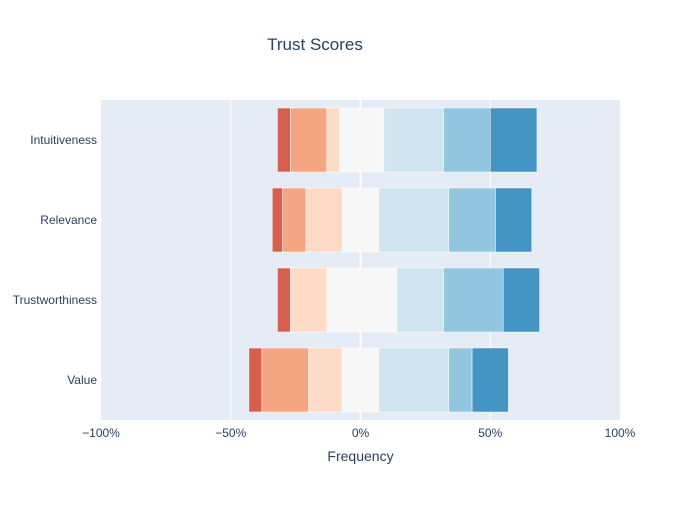  What do you see at coordinates (101, 433) in the screenshot?
I see `x-tick-label: −100%` at bounding box center [101, 433].